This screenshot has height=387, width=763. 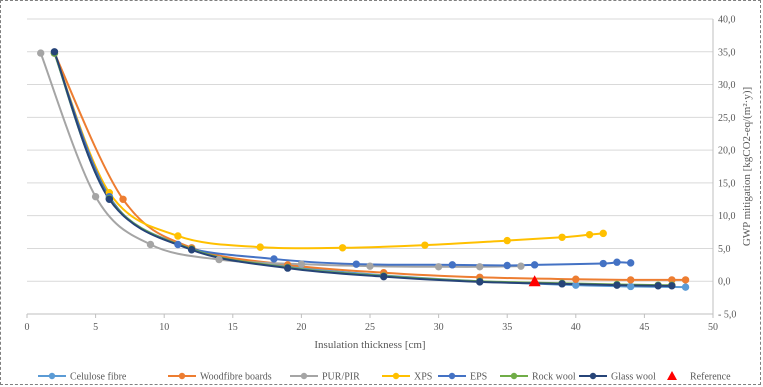 What do you see at coordinates (182, 376) in the screenshot?
I see `legend-marker-woodfibre-boards` at bounding box center [182, 376].